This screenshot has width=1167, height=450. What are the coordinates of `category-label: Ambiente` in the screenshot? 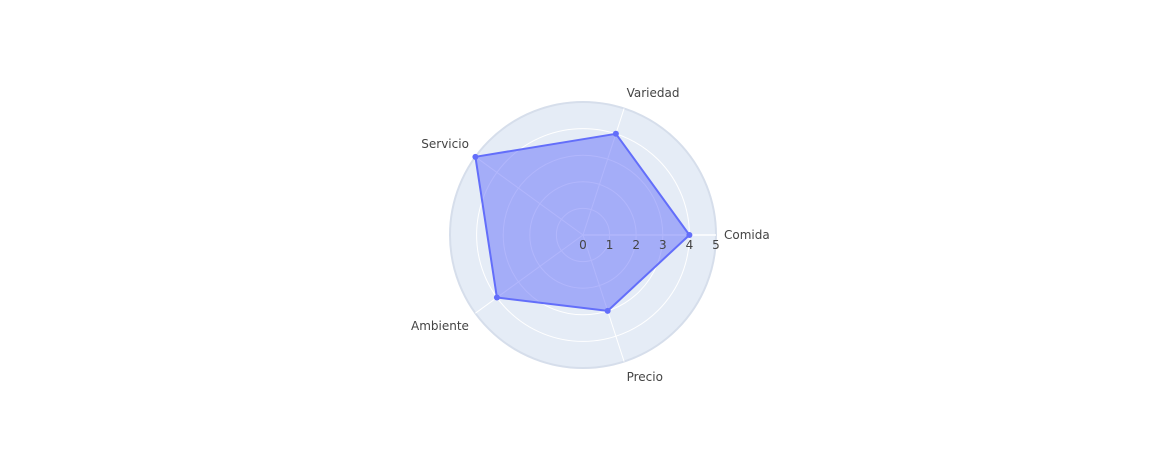 It's located at (440, 326).